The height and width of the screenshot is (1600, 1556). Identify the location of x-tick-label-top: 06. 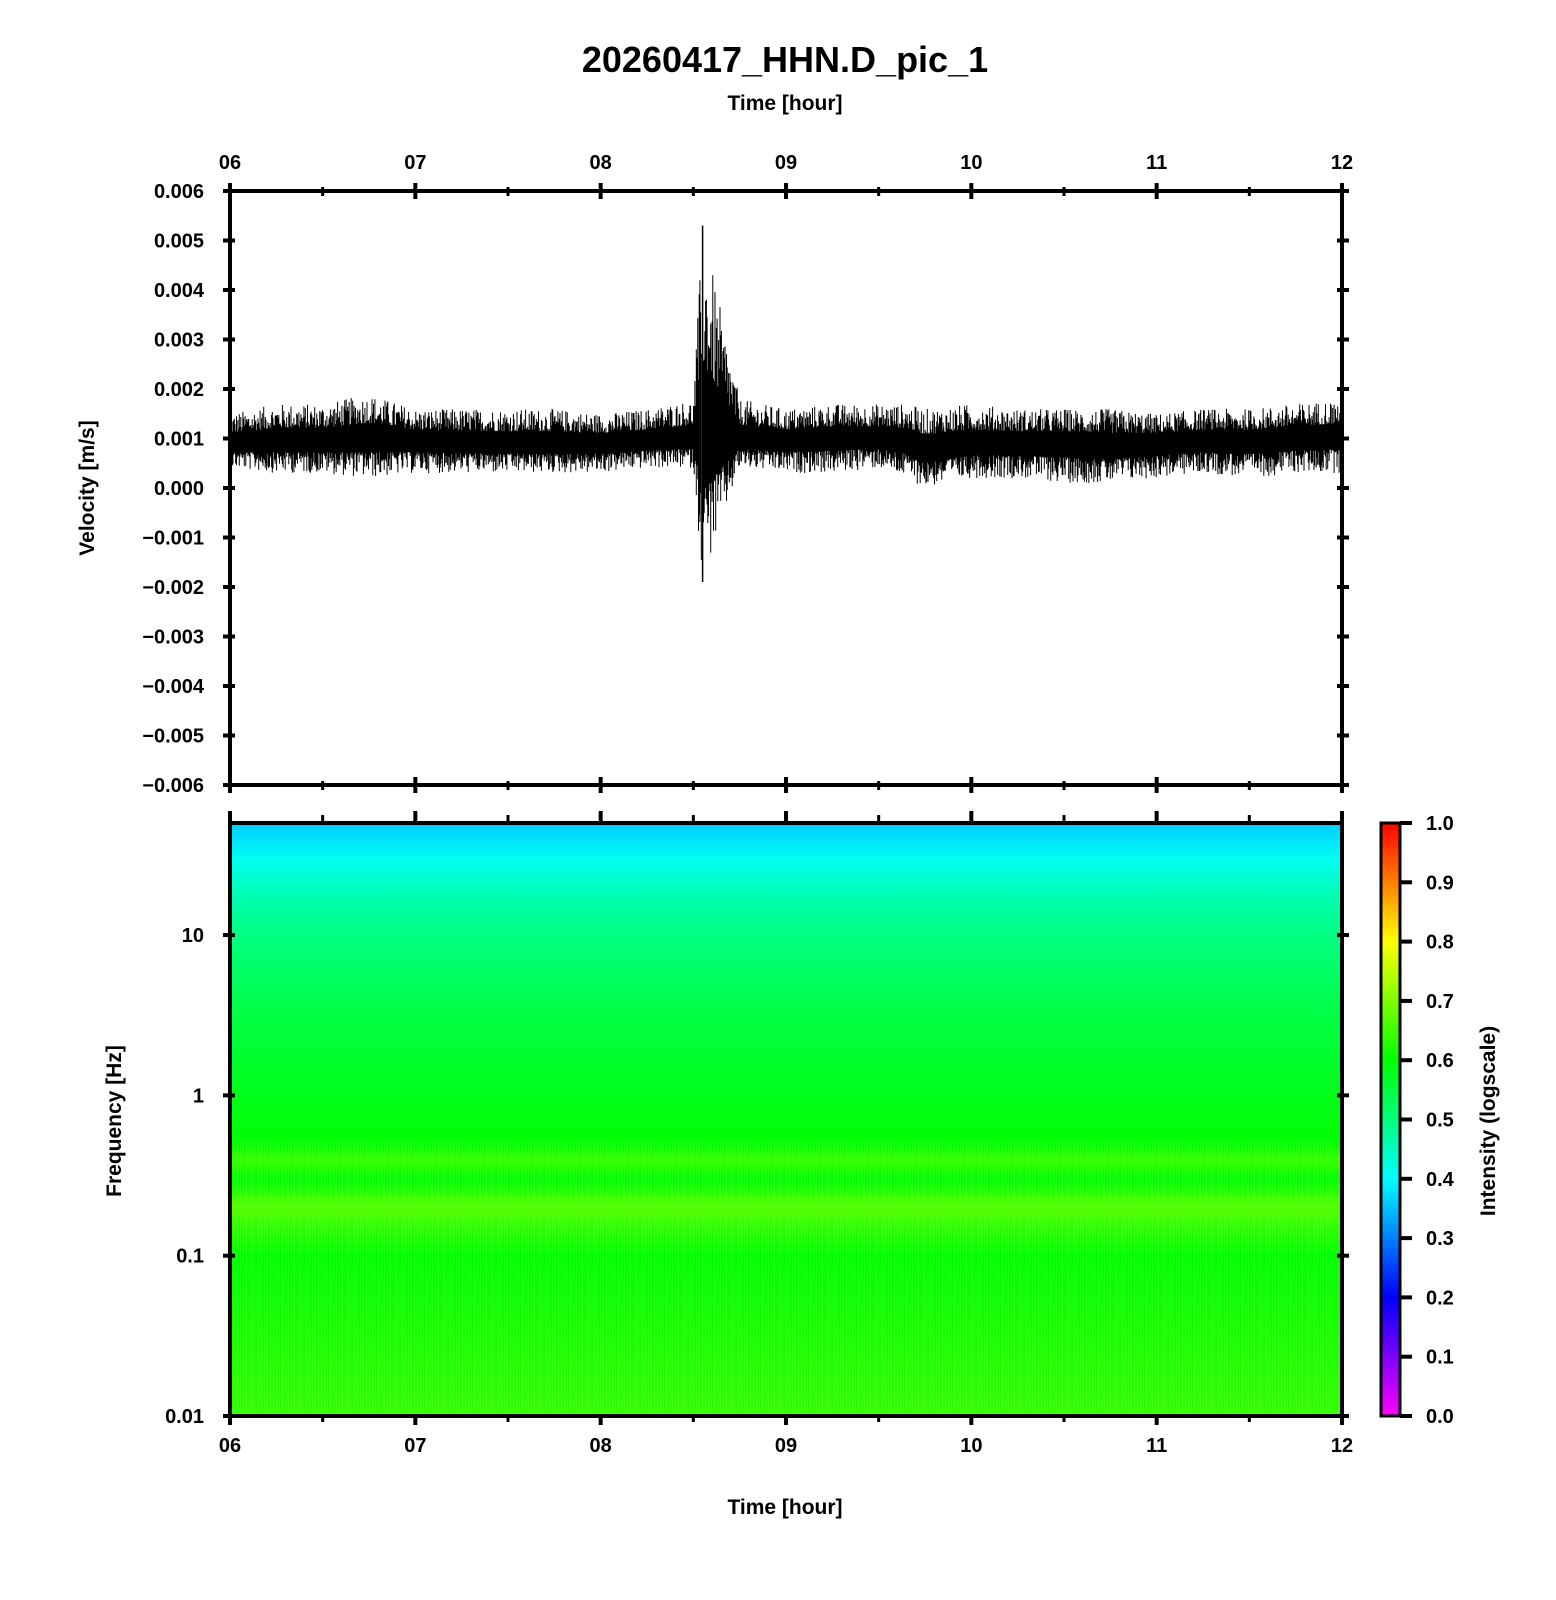
(230, 163).